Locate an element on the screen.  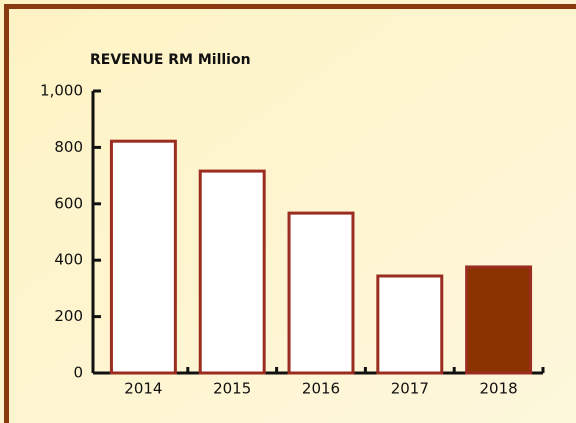
y-tick-label: 200 is located at coordinates (68, 316).